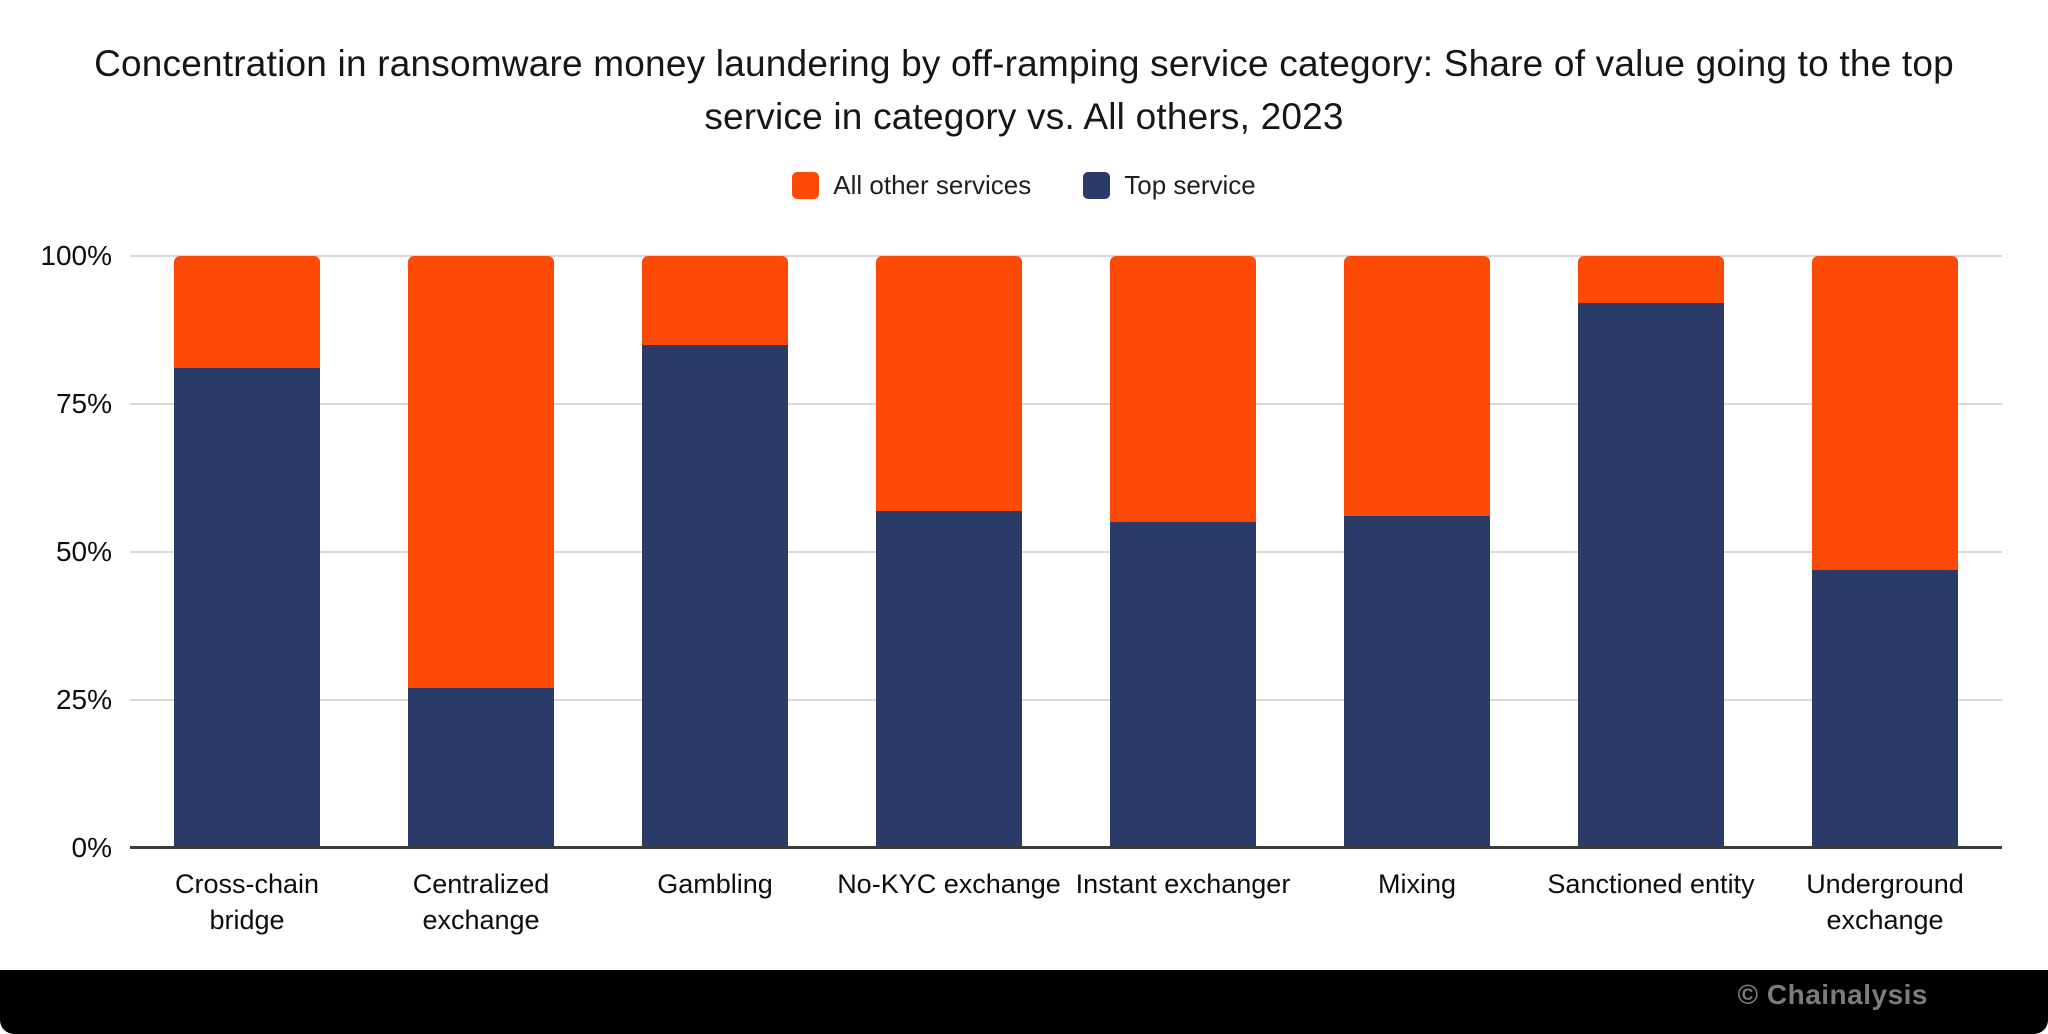 The height and width of the screenshot is (1034, 2048). I want to click on x-tick-label-text: Centralized exchange, so click(481, 902).